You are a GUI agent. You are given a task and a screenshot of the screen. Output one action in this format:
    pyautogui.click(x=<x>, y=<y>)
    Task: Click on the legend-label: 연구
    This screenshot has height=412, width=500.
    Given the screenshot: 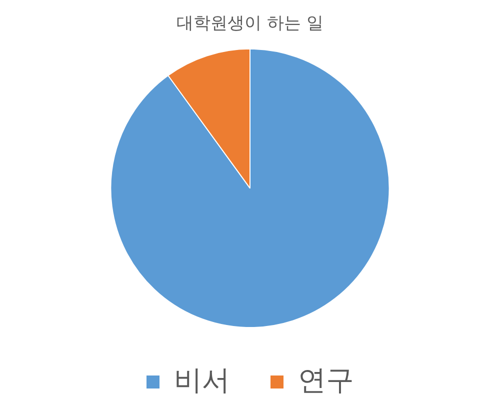 What is the action you would take?
    pyautogui.click(x=326, y=379)
    